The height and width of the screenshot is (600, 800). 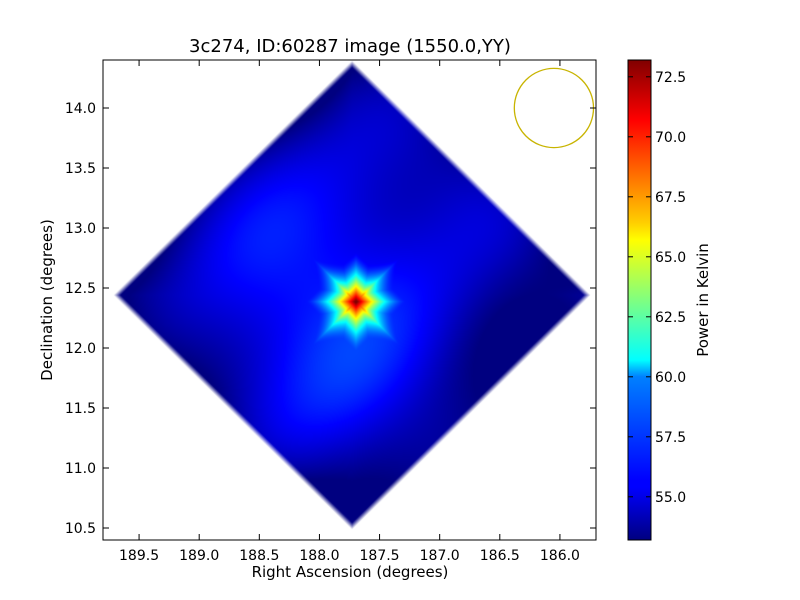 What do you see at coordinates (670, 138) in the screenshot?
I see `colorbar-tick-label: 70.0` at bounding box center [670, 138].